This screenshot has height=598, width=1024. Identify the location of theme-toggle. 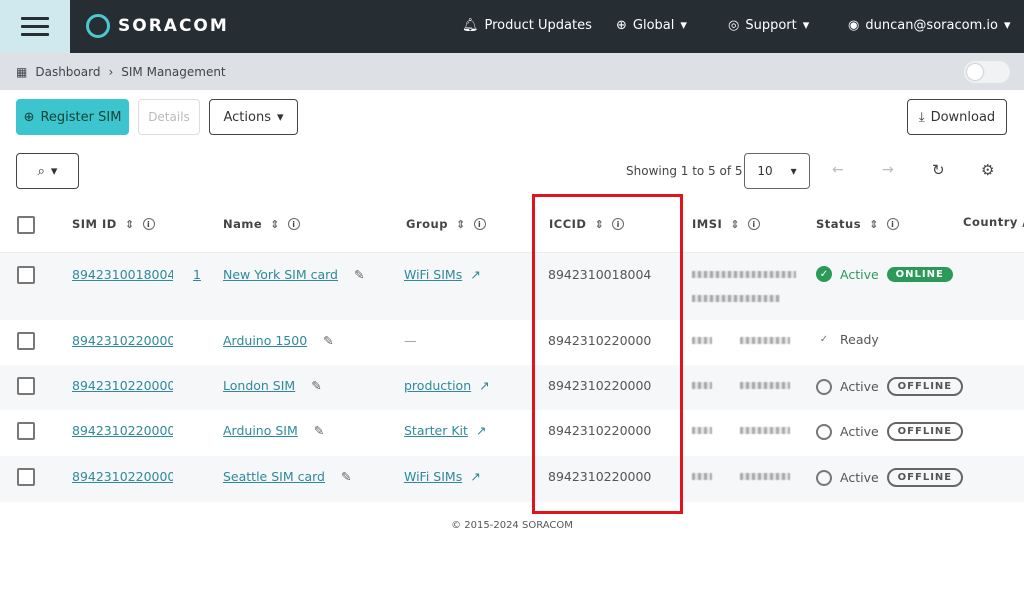
(987, 72).